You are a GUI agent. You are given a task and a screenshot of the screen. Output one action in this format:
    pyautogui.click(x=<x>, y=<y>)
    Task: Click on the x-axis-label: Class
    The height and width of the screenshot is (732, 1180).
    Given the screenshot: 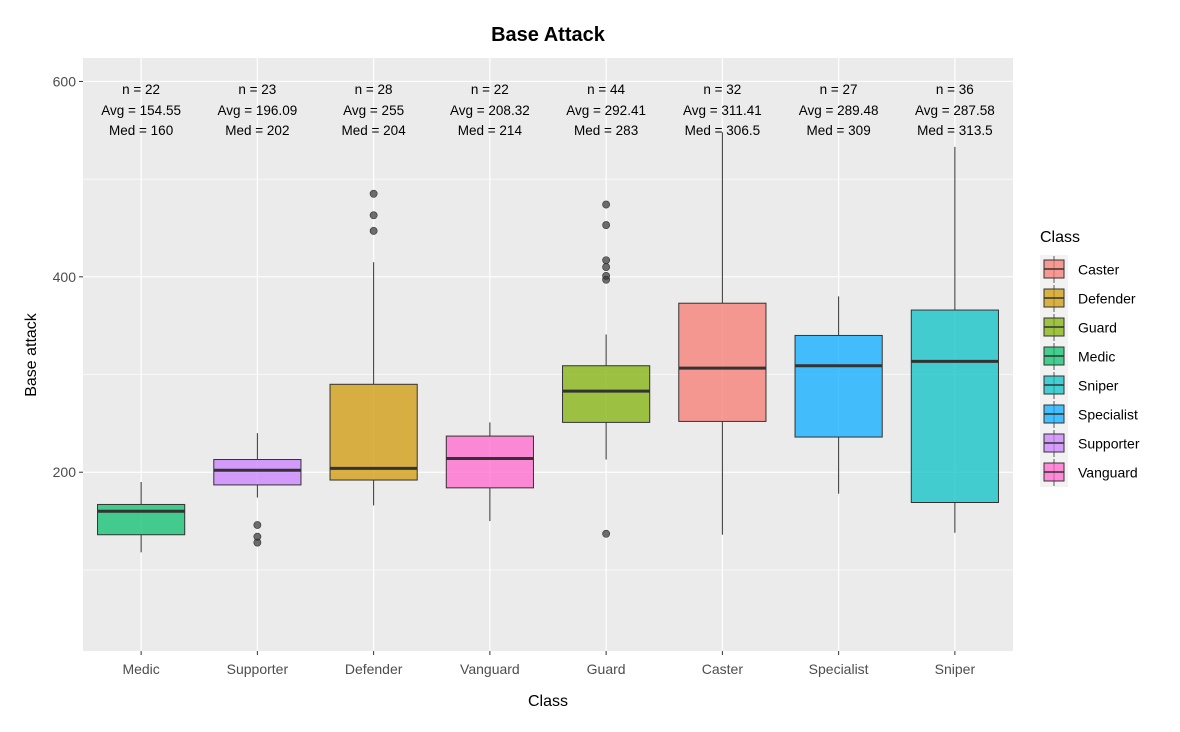 What is the action you would take?
    pyautogui.click(x=548, y=701)
    